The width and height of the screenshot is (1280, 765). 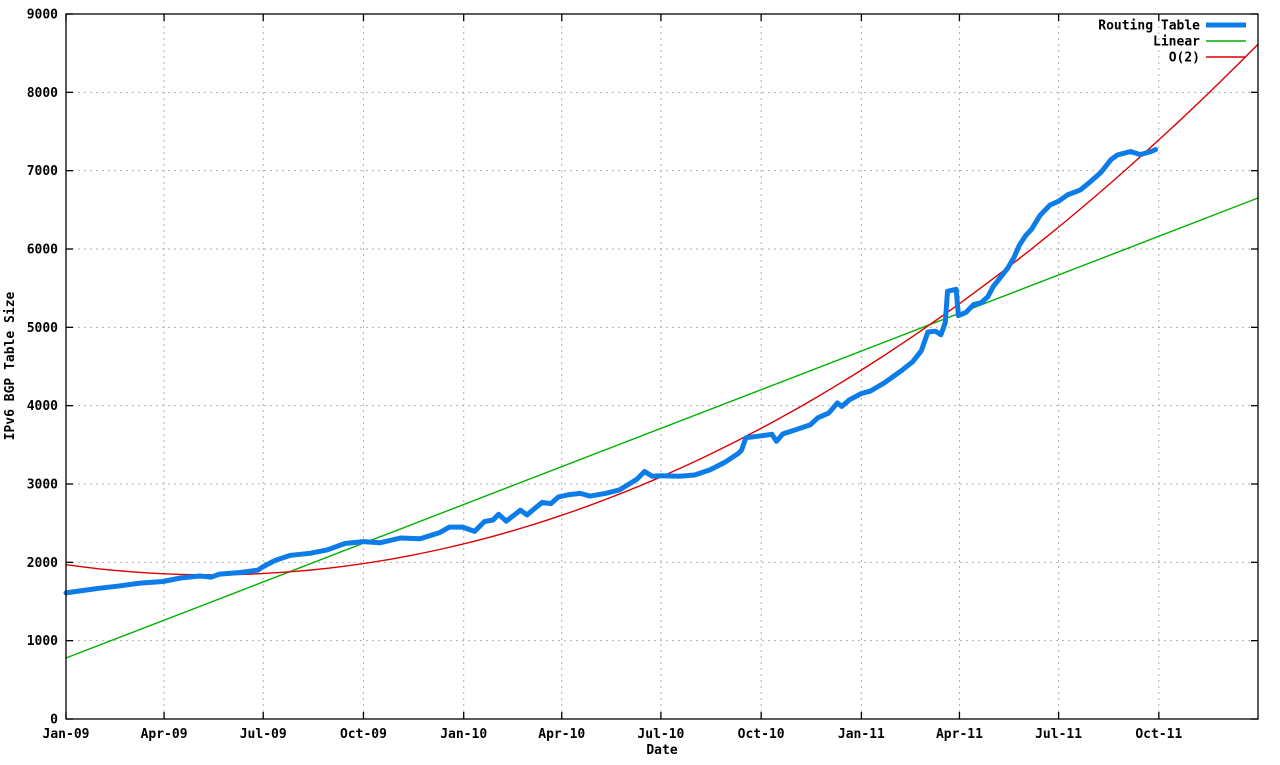 I want to click on y-tick-label: 1000, so click(x=42, y=641).